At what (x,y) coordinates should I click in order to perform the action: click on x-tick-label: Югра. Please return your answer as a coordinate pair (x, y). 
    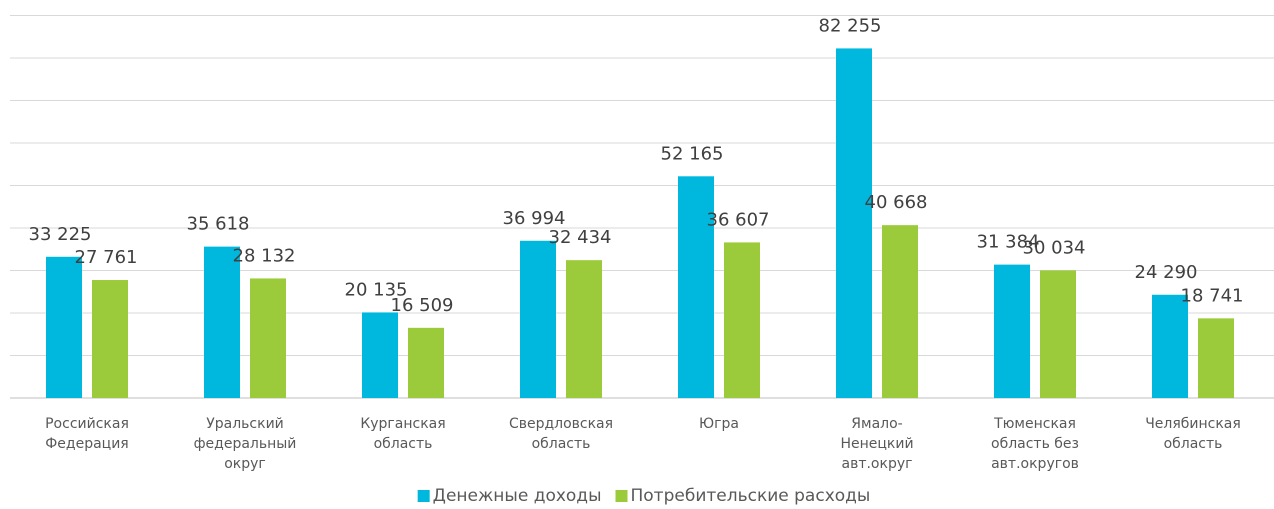
    Looking at the image, I should click on (719, 424).